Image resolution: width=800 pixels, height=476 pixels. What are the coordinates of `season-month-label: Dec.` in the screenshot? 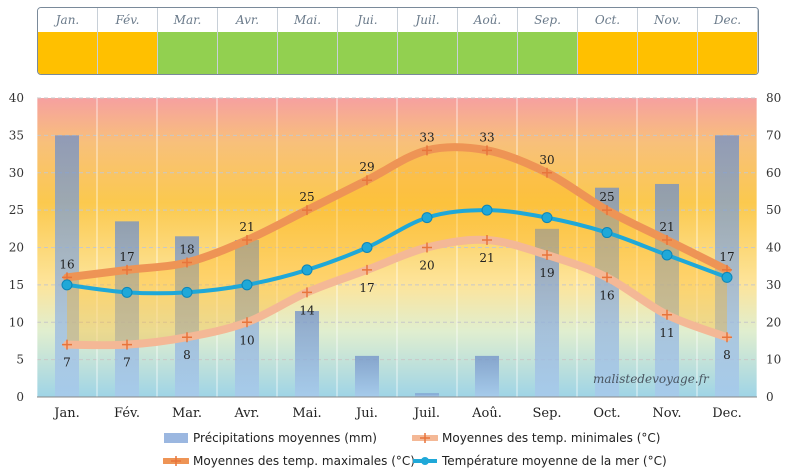 It's located at (728, 20).